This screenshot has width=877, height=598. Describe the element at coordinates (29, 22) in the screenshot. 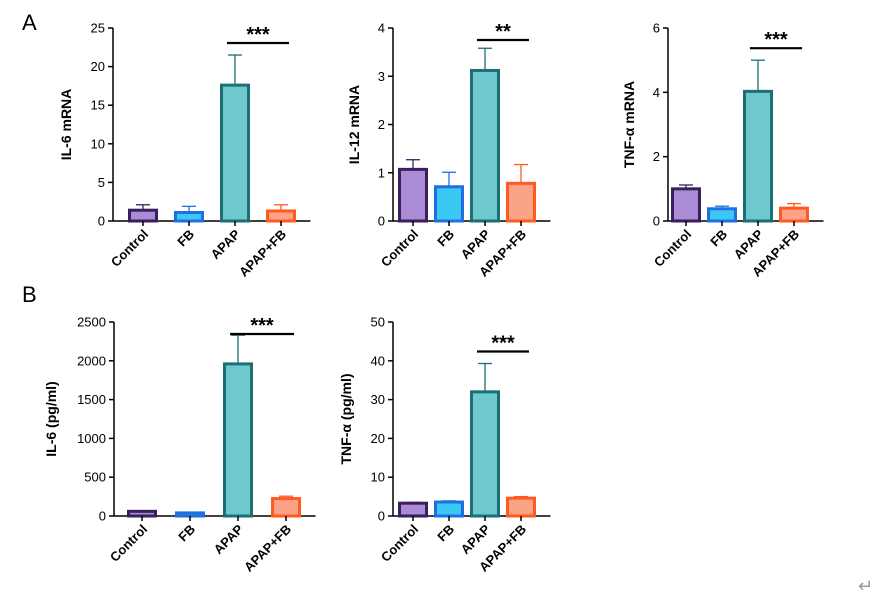

I see `panel-label-a: A` at that location.